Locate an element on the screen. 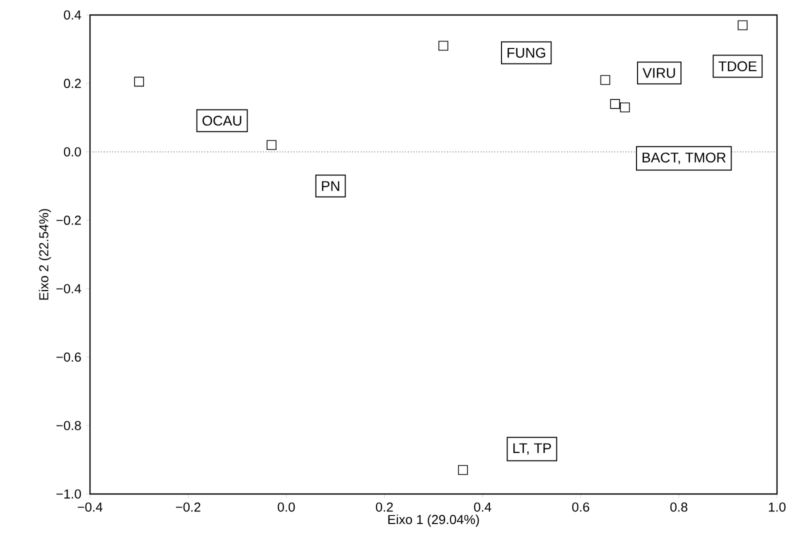  x-tick-label: 0.6 is located at coordinates (581, 507).